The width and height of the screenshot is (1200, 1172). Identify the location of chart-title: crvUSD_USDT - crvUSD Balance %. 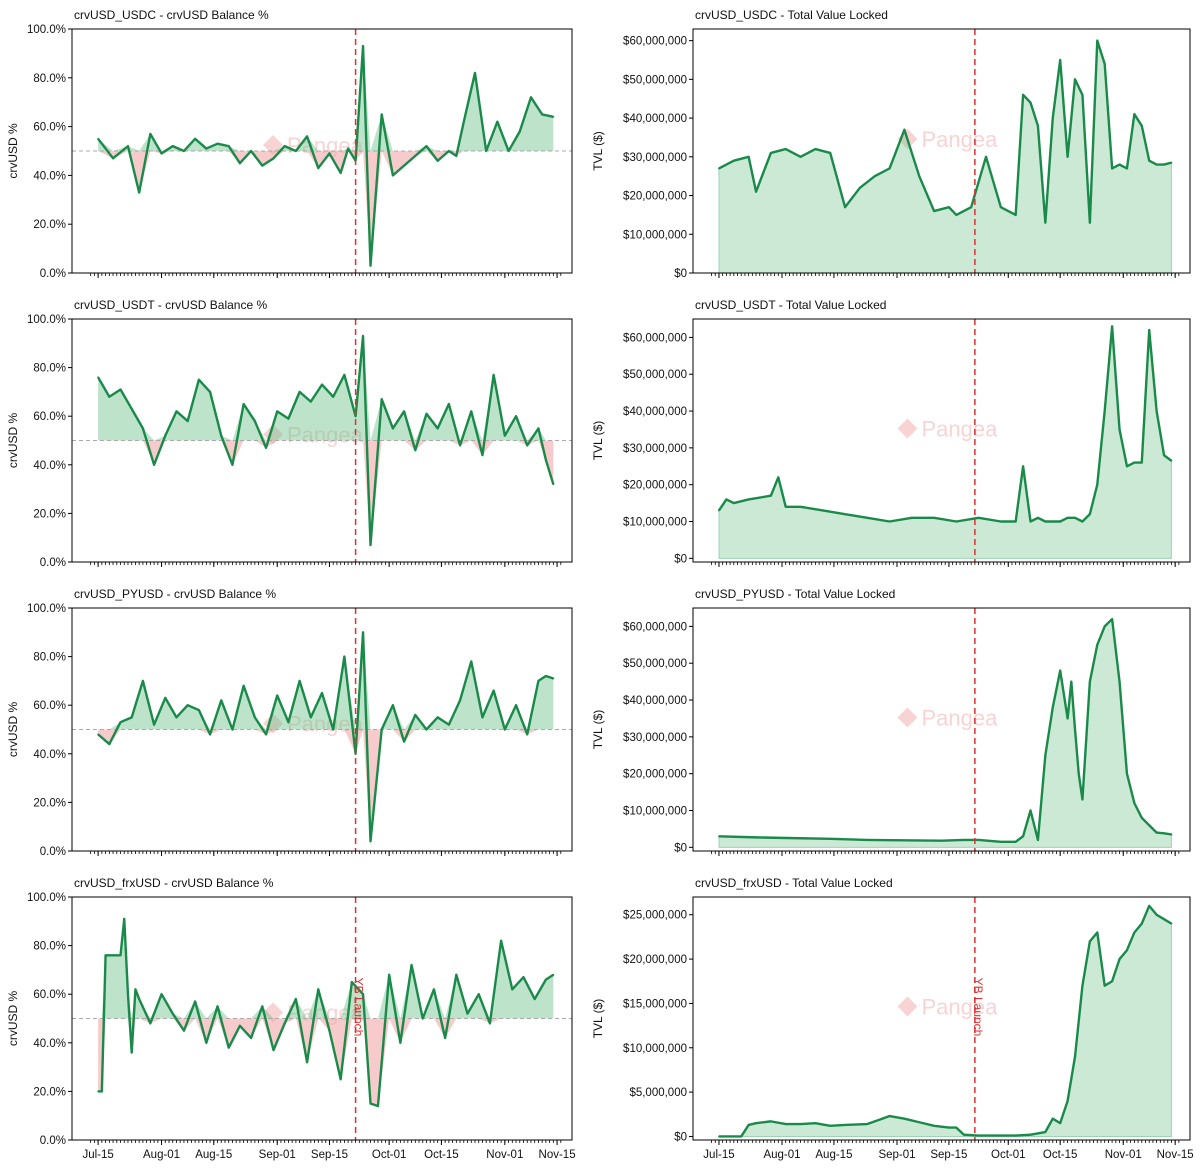
(170, 305).